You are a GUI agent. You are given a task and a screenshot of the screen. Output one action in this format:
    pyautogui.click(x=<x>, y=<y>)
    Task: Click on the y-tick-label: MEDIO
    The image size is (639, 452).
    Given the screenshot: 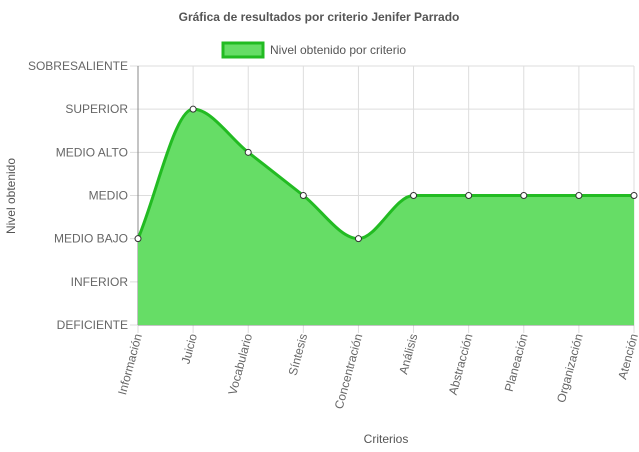 What is the action you would take?
    pyautogui.click(x=108, y=196)
    